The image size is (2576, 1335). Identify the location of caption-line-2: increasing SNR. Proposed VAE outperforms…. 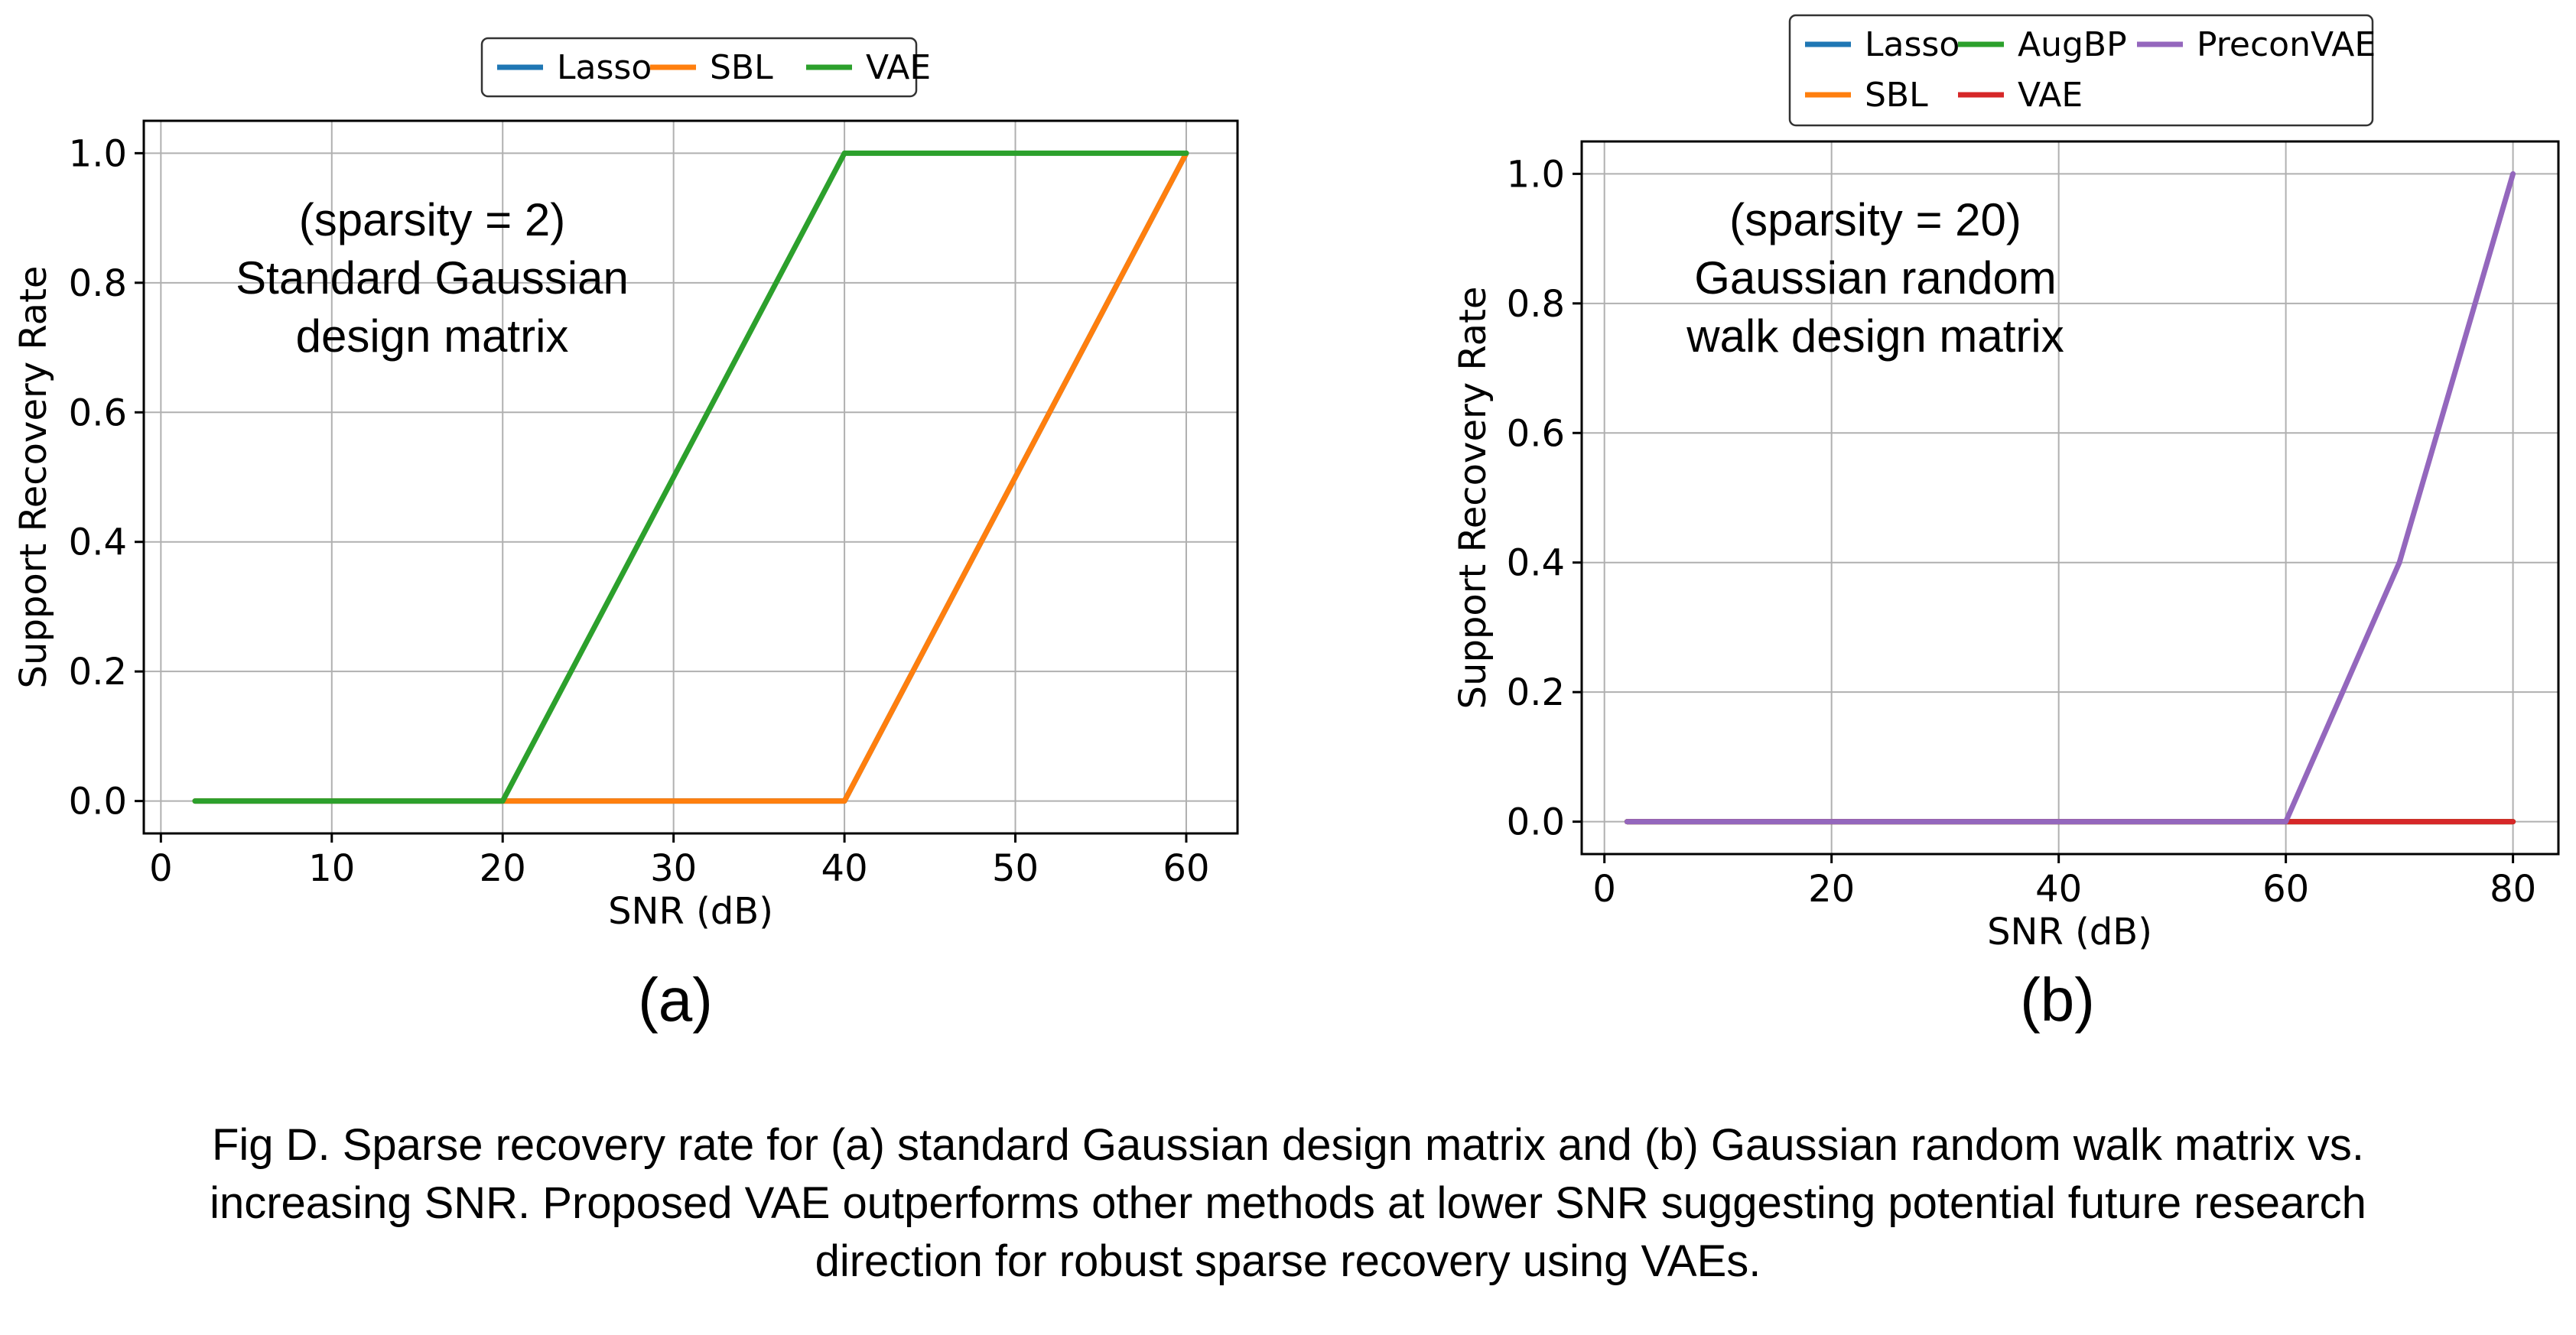
(1288, 1203).